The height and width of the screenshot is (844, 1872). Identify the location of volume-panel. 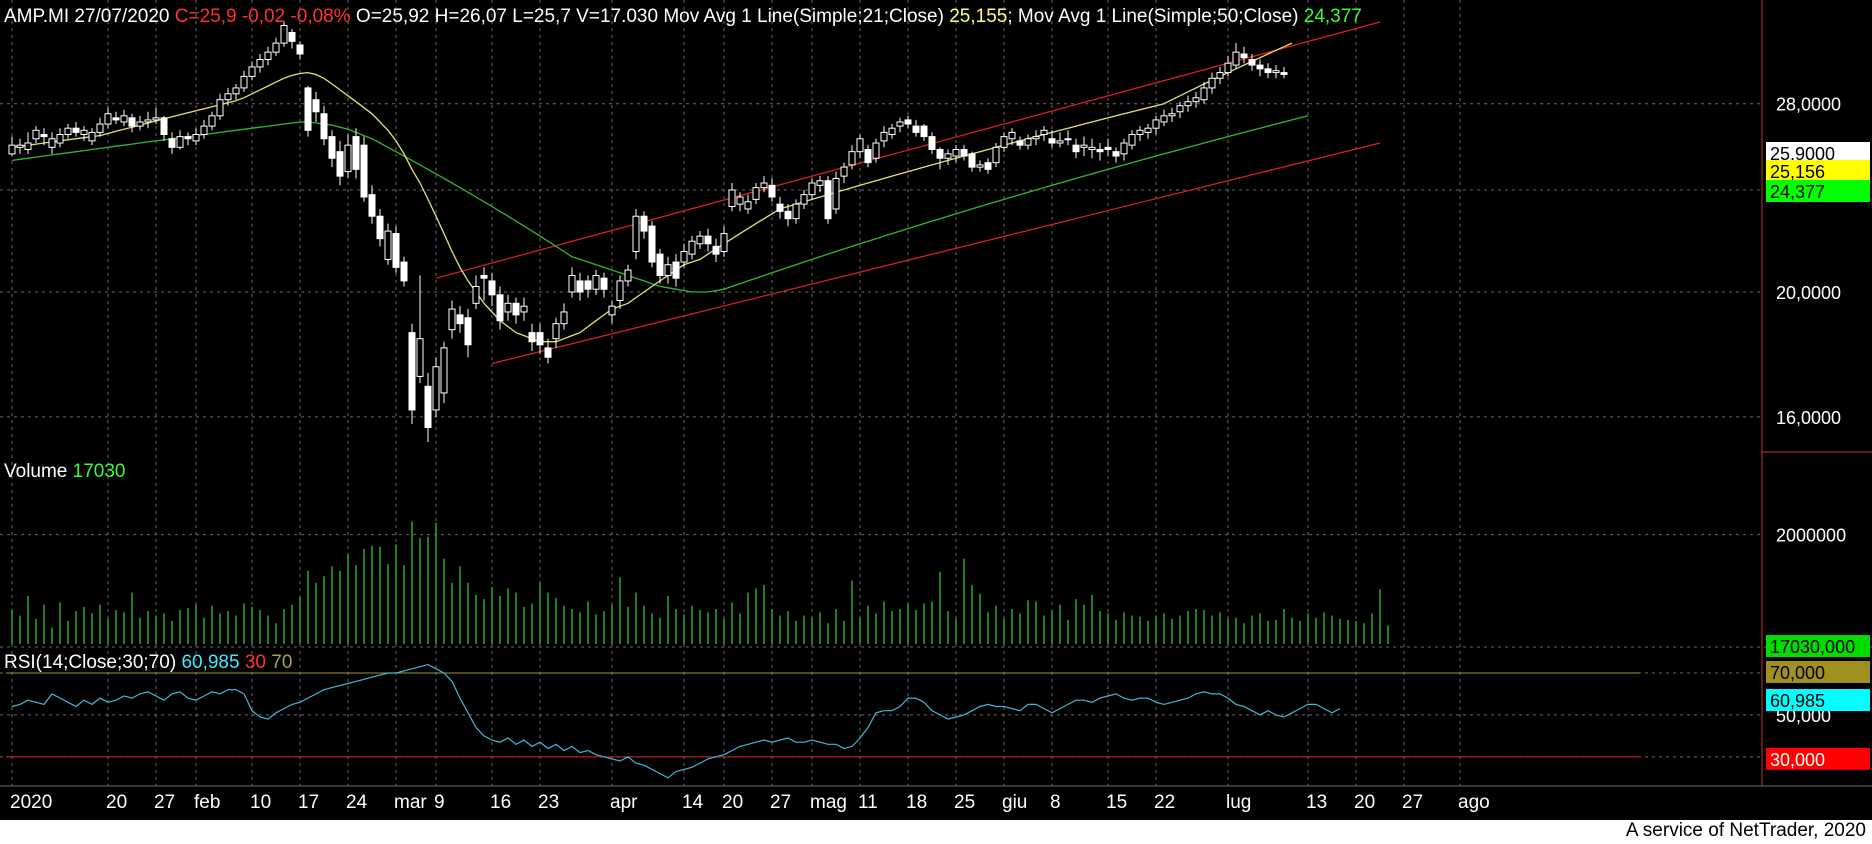
(700, 582).